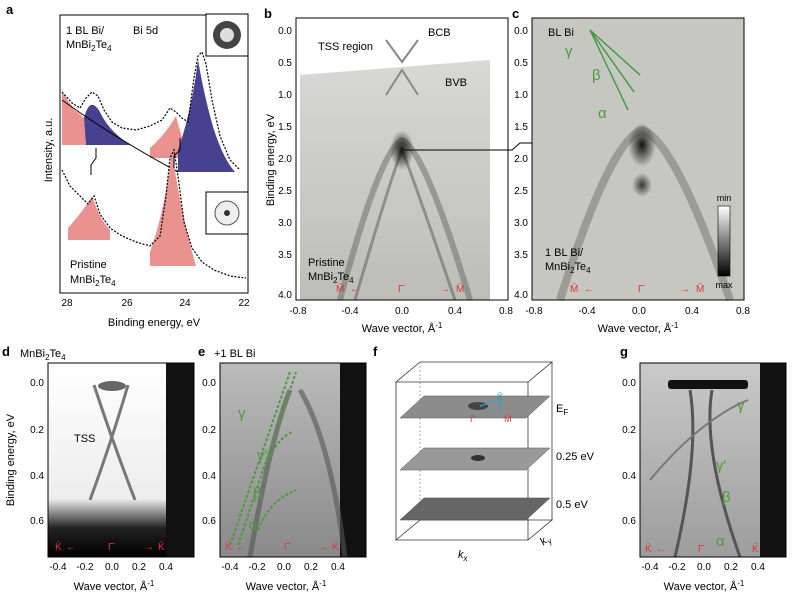  What do you see at coordinates (82, 280) in the screenshot?
I see `sample-bottom-line2: MnBi` at bounding box center [82, 280].